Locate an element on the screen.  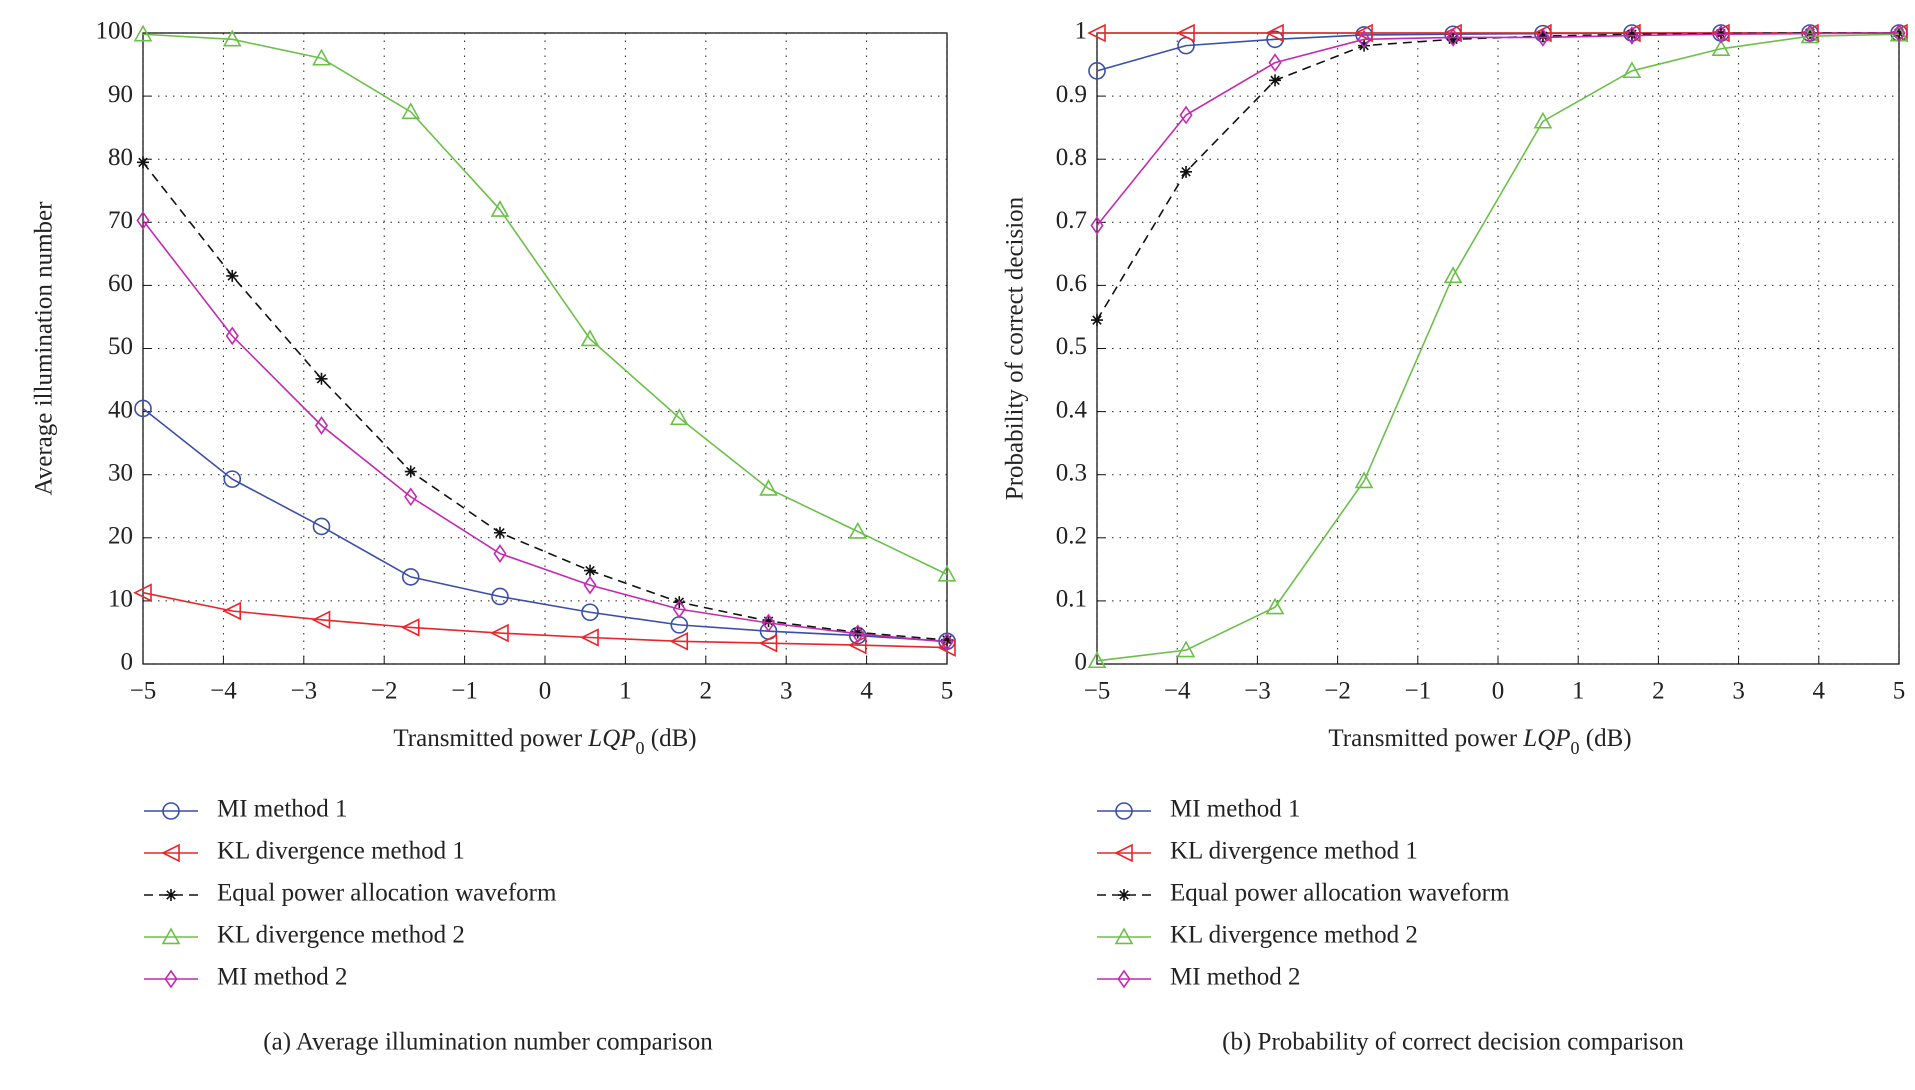
x-tick-label: −4 is located at coordinates (1177, 691).